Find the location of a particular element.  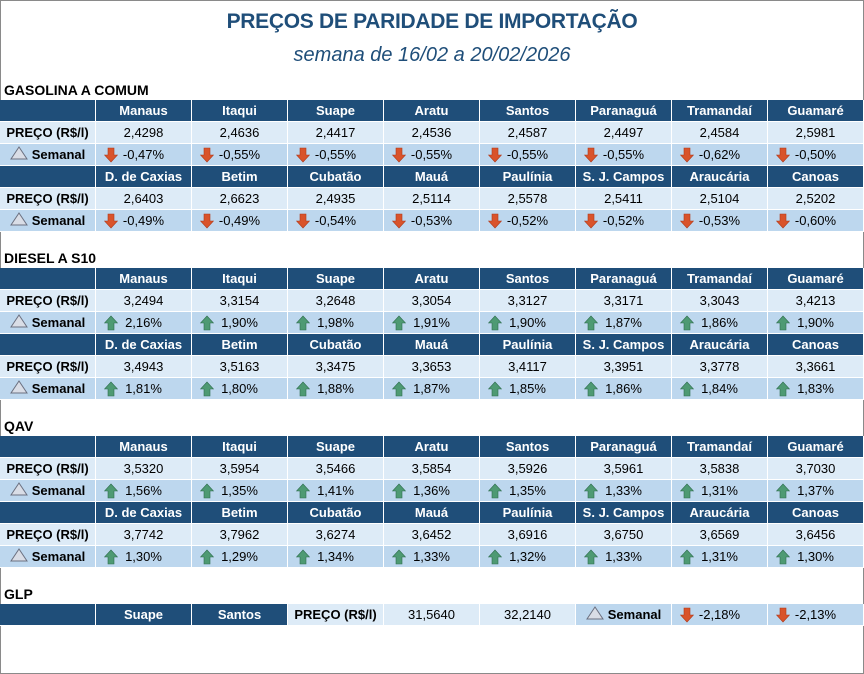

weekly-change: -0,60% is located at coordinates (816, 221).